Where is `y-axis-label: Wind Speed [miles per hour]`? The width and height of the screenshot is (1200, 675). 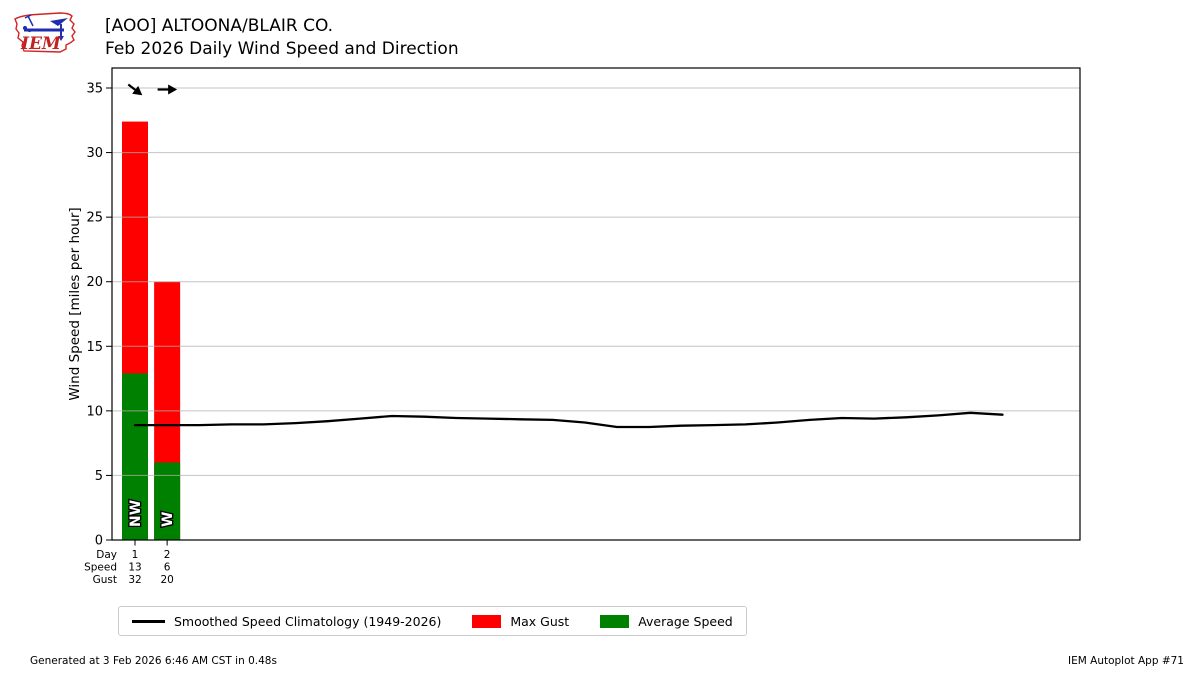 y-axis-label: Wind Speed [miles per hour] is located at coordinates (75, 303).